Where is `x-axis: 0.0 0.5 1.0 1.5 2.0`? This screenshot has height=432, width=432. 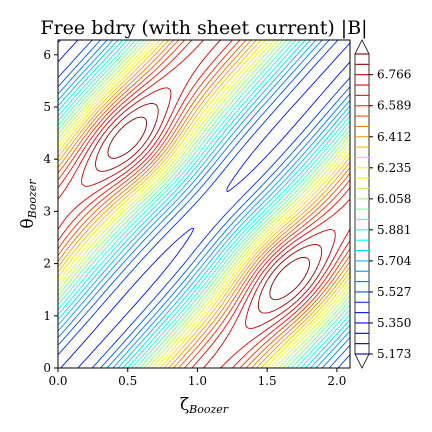 x-axis: 0.0 0.5 1.0 1.5 2.0 is located at coordinates (197, 378).